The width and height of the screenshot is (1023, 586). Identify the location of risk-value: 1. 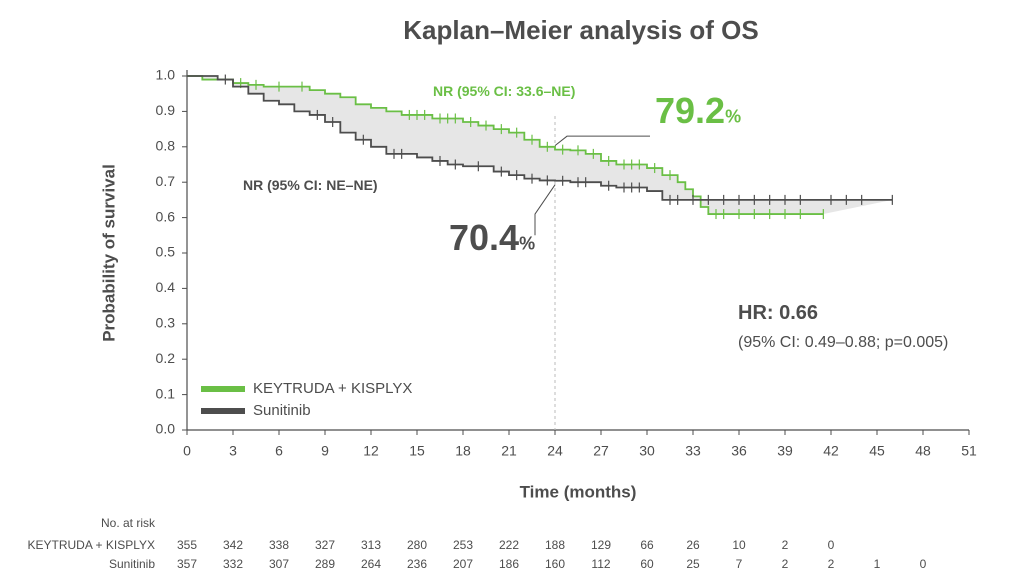
(877, 564).